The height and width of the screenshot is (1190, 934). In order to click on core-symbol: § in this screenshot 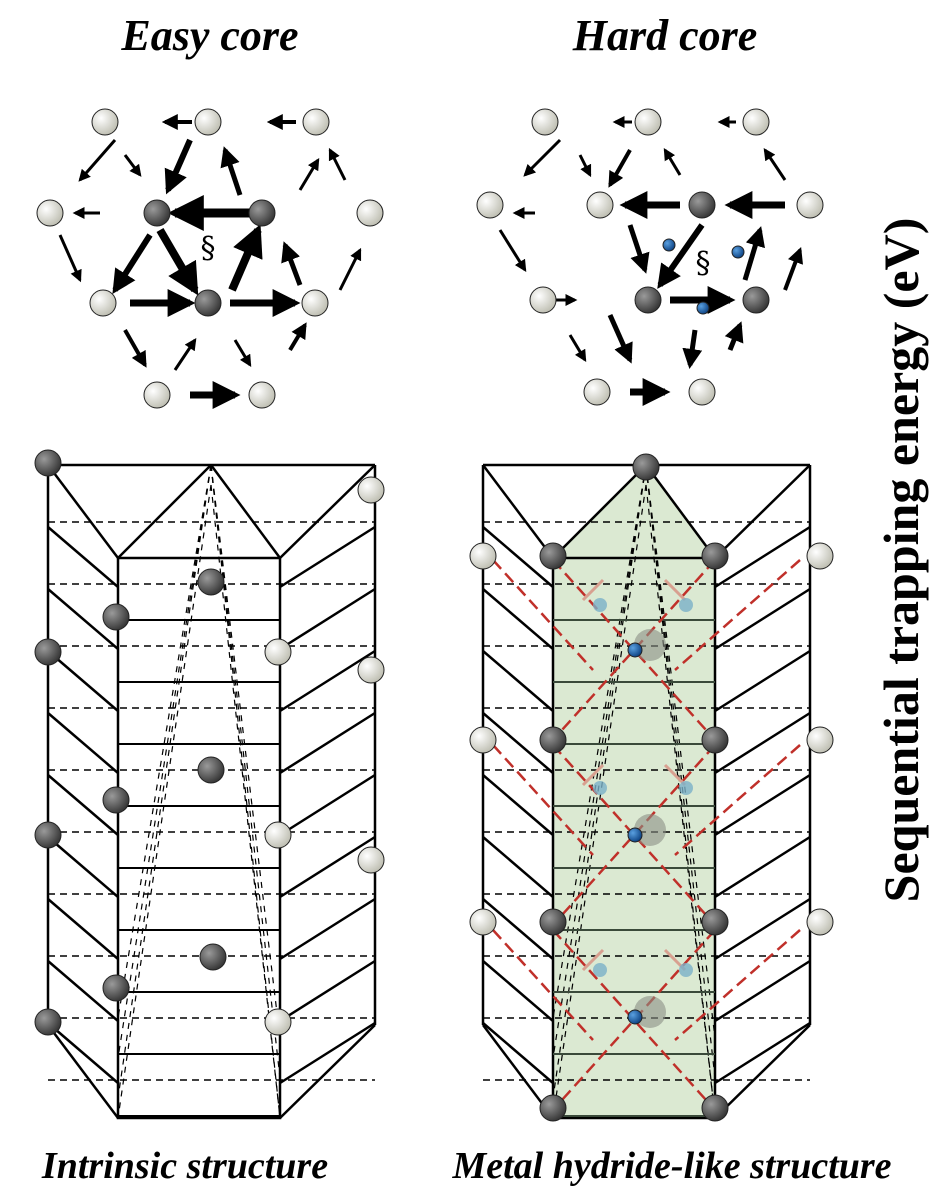, I will do `click(208, 248)`.